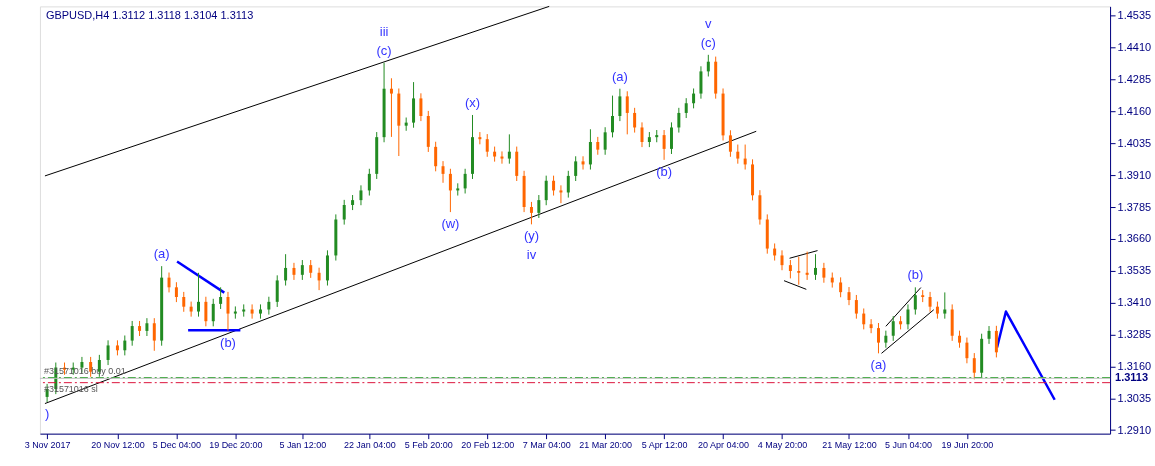 The width and height of the screenshot is (1155, 466). Describe the element at coordinates (450, 224) in the screenshot. I see `annotation: (w)` at that location.